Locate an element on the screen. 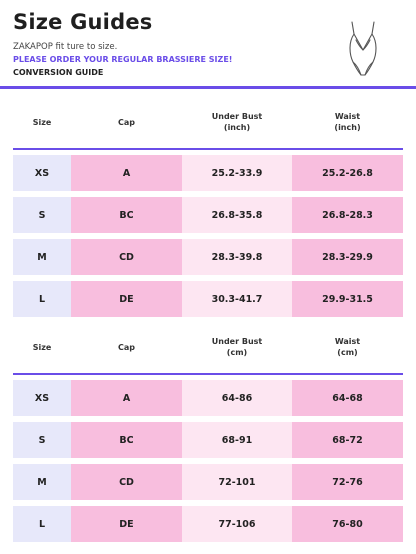  cell-waist: 28.3-29.9 is located at coordinates (347, 257).